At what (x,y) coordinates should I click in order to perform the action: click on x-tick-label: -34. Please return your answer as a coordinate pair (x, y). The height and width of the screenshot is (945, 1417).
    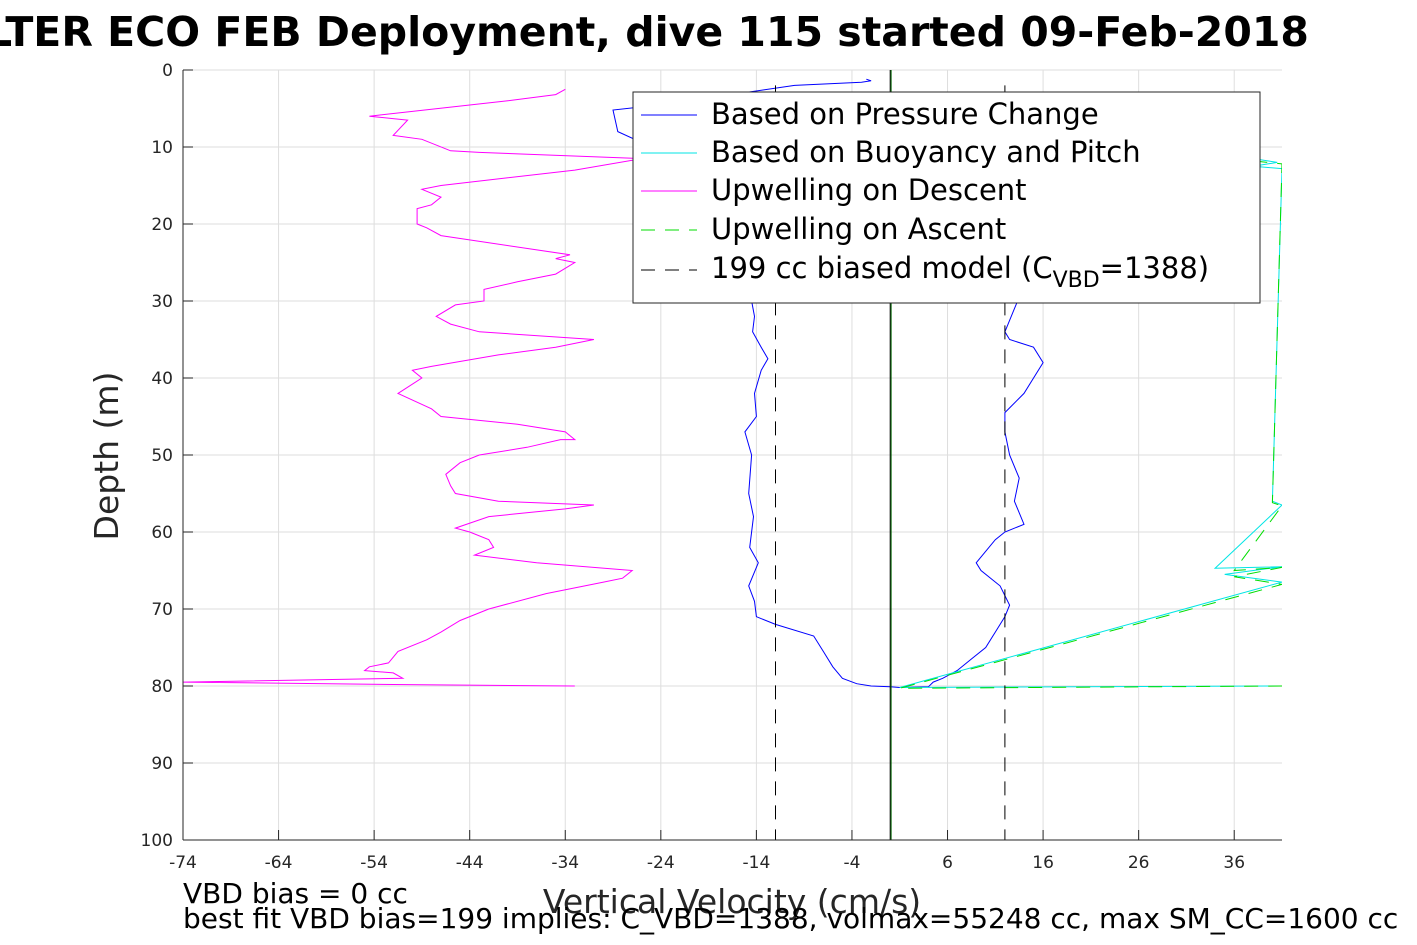
    Looking at the image, I should click on (565, 863).